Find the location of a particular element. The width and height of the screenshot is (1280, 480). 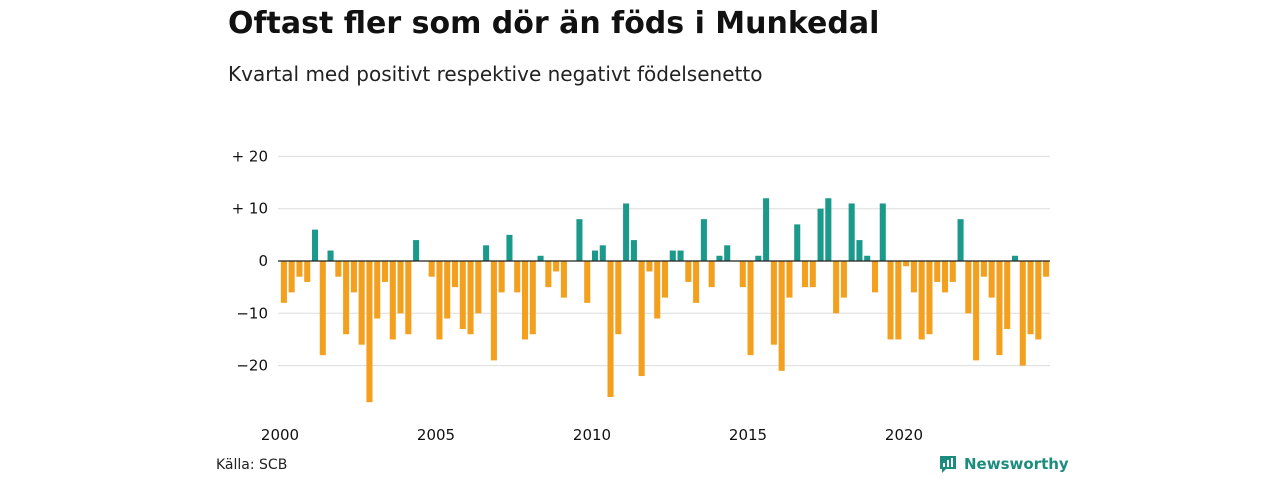

y-tick-label: −10 is located at coordinates (252, 313).